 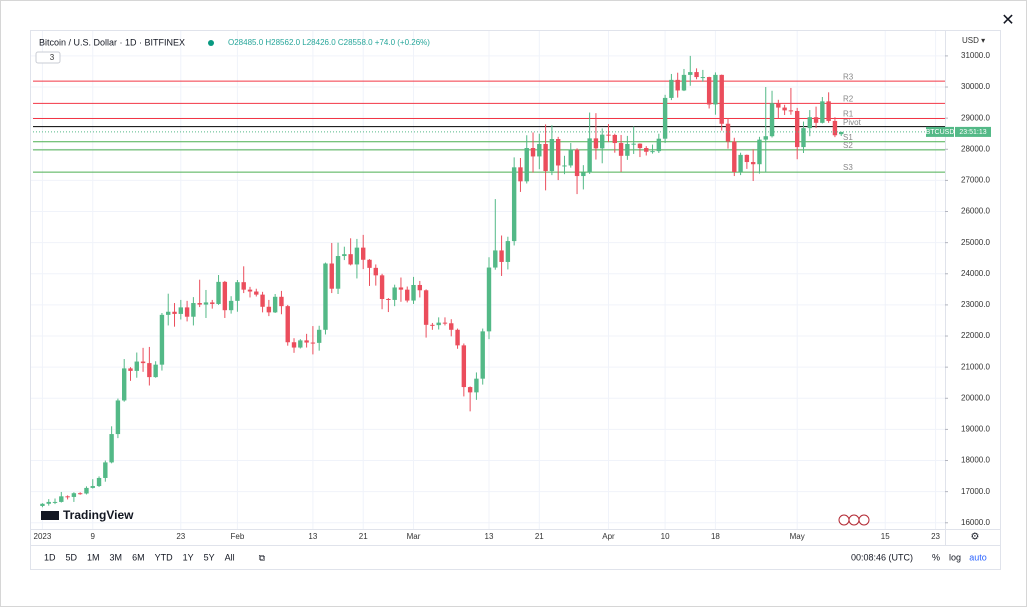 I want to click on x-tick-label: 15, so click(x=885, y=536).